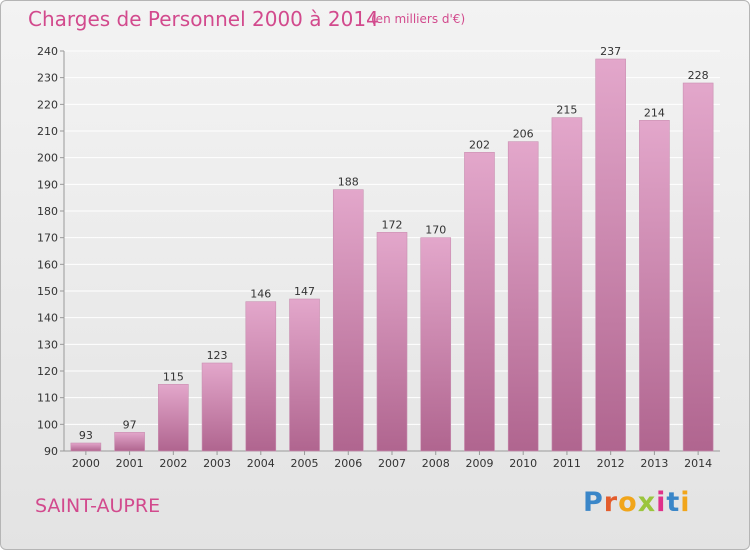 Image resolution: width=750 pixels, height=550 pixels. What do you see at coordinates (593, 502) in the screenshot?
I see `logo-letter: P` at bounding box center [593, 502].